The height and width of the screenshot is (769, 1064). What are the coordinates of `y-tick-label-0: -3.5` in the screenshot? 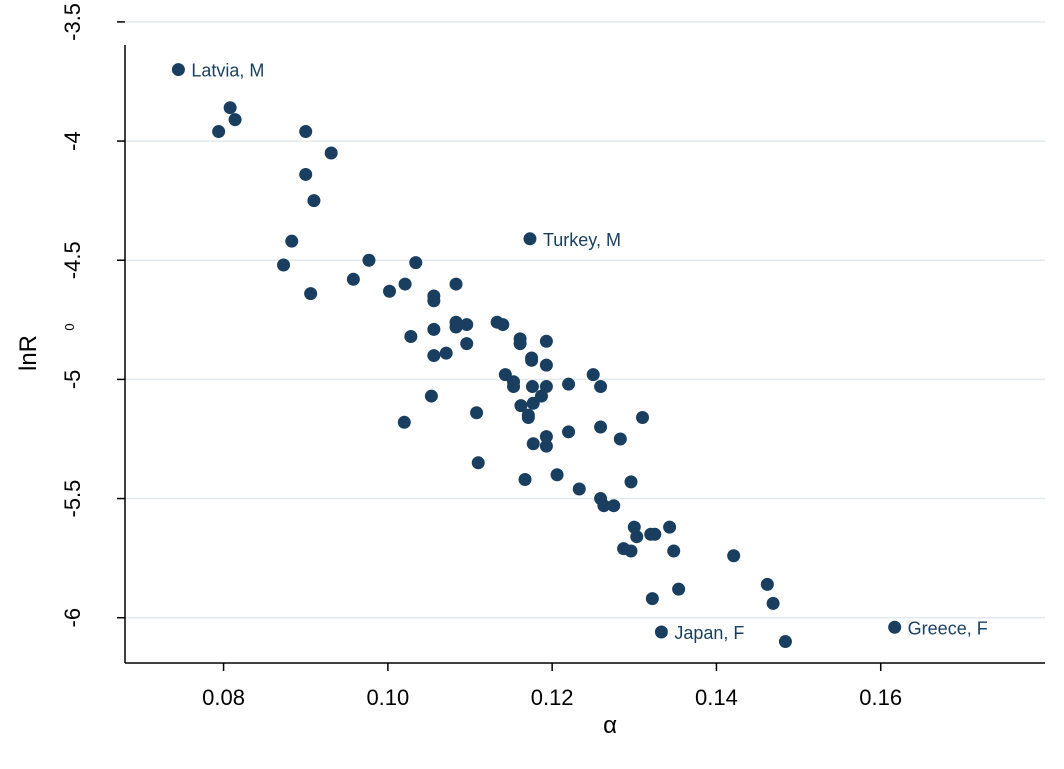 It's located at (72, 22).